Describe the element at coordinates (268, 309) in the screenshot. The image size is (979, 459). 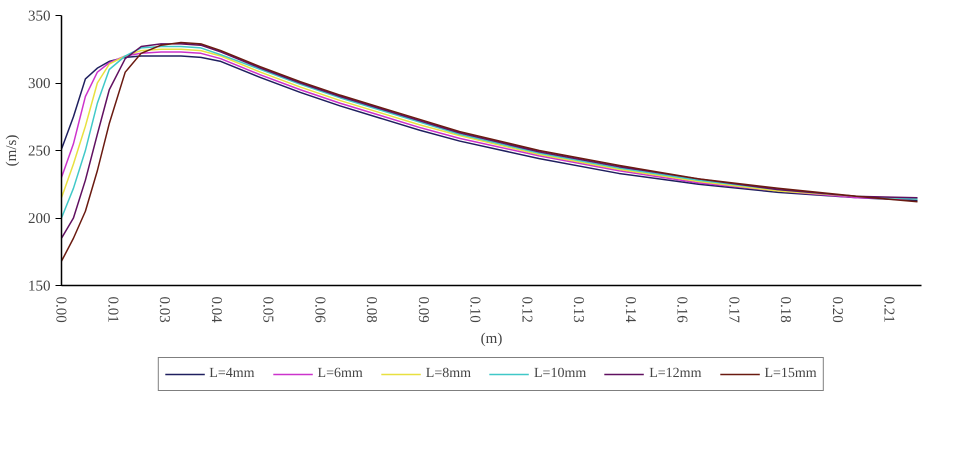
I see `x-tick-label: 0.05` at that location.